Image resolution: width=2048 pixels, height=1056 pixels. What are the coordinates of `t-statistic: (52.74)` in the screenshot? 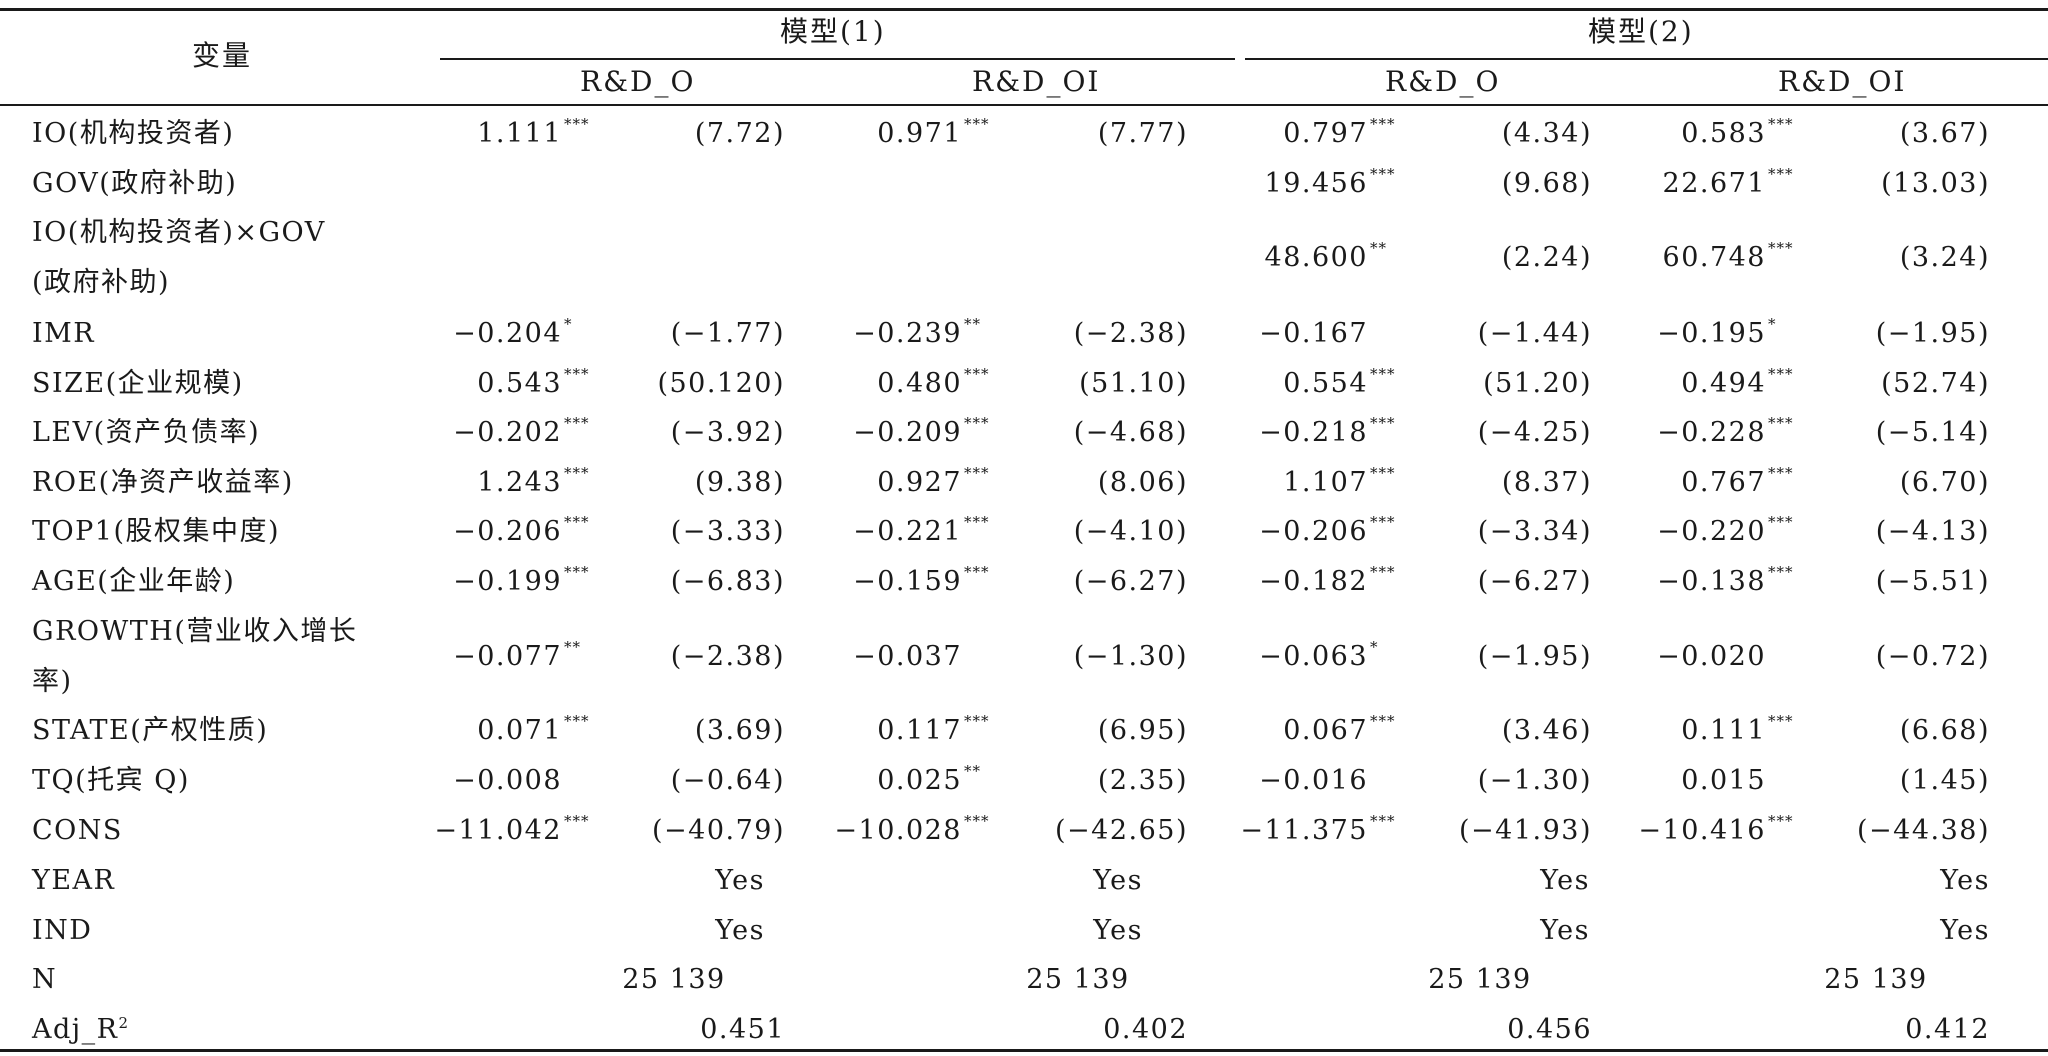 It's located at (1935, 383).